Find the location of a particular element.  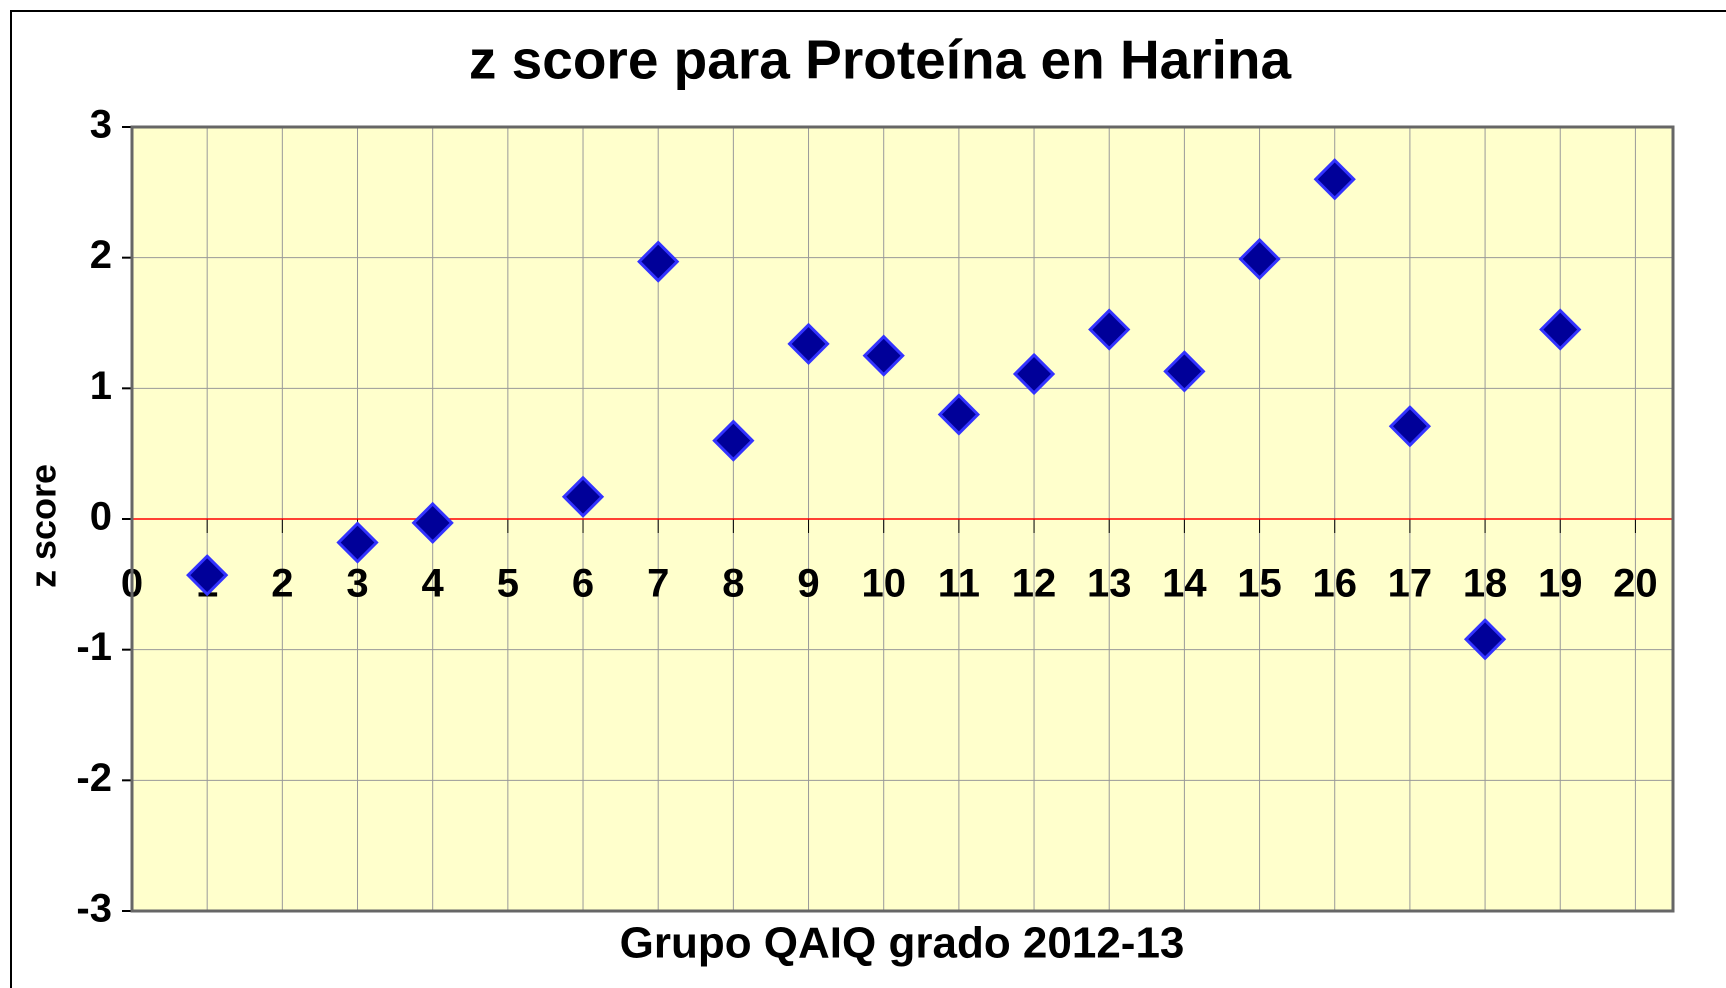

x-tick-label: 4 is located at coordinates (433, 584).